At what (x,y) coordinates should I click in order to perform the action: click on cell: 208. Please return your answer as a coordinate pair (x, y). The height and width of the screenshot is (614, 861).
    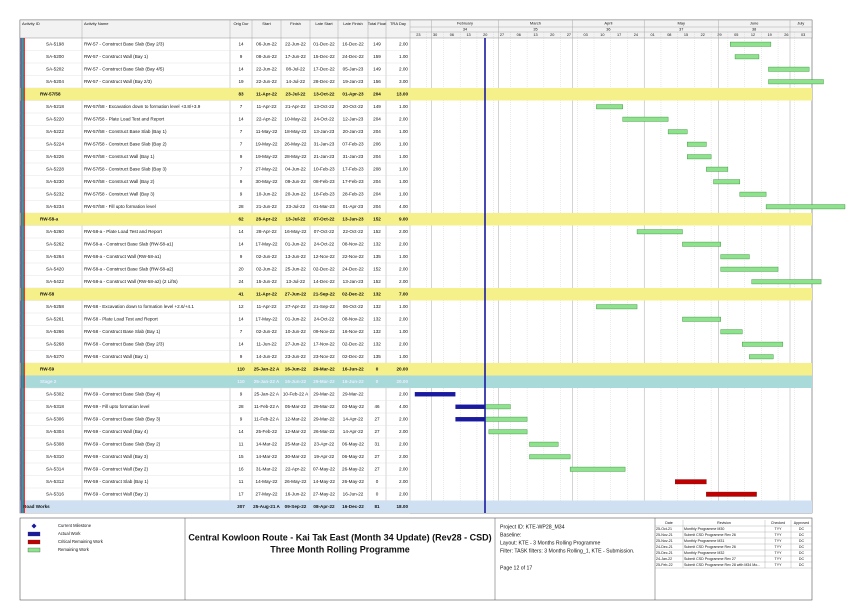
    Looking at the image, I should click on (377, 168).